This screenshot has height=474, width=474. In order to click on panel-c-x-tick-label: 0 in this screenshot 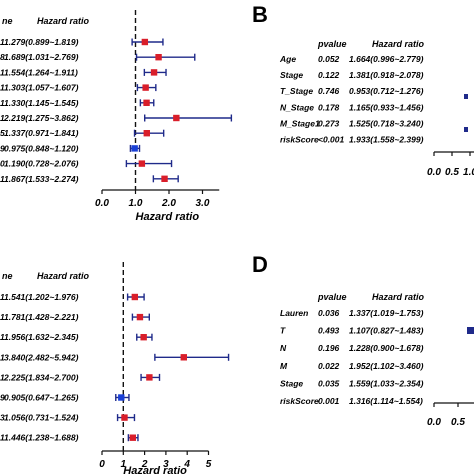, I will do `click(102, 464)`.